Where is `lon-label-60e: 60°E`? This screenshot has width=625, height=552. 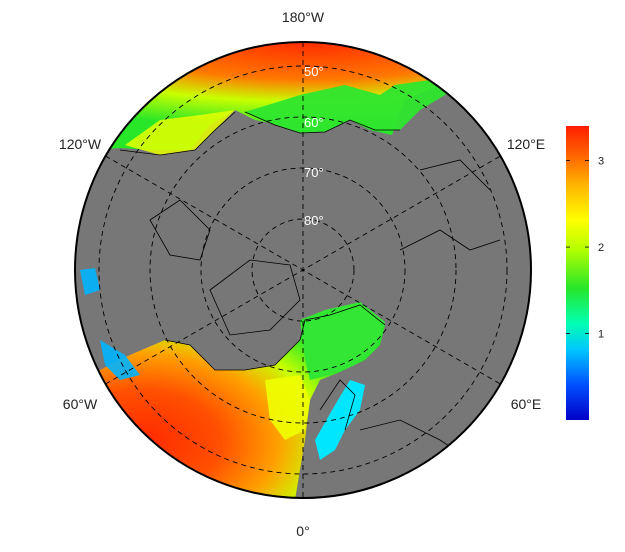
lon-label-60e: 60°E is located at coordinates (526, 404).